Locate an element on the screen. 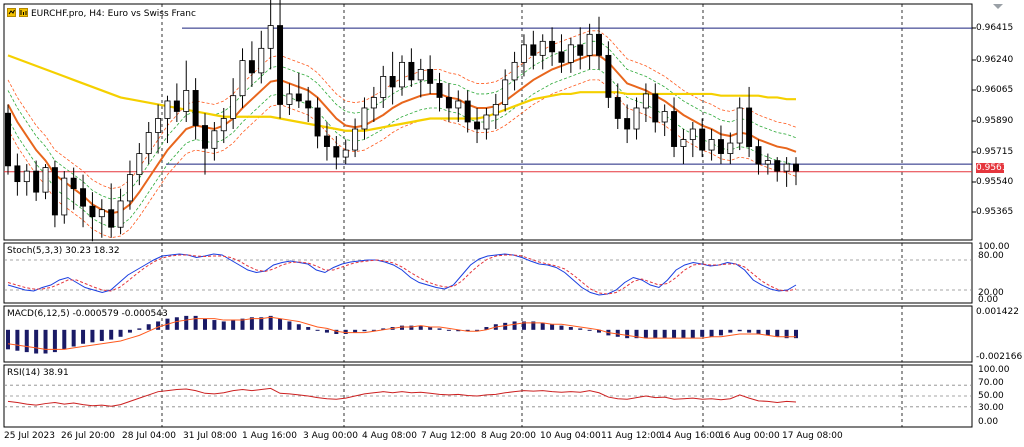 The height and width of the screenshot is (447, 1024). stoch-level: 100.00 is located at coordinates (994, 247).